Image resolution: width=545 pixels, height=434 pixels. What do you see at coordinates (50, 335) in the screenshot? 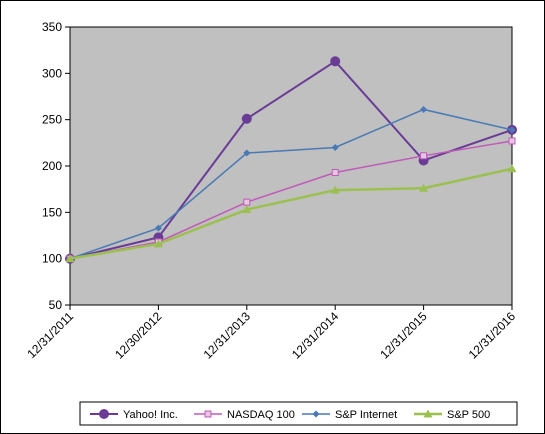
I see `x-tick-label: 12/31/2011` at bounding box center [50, 335].